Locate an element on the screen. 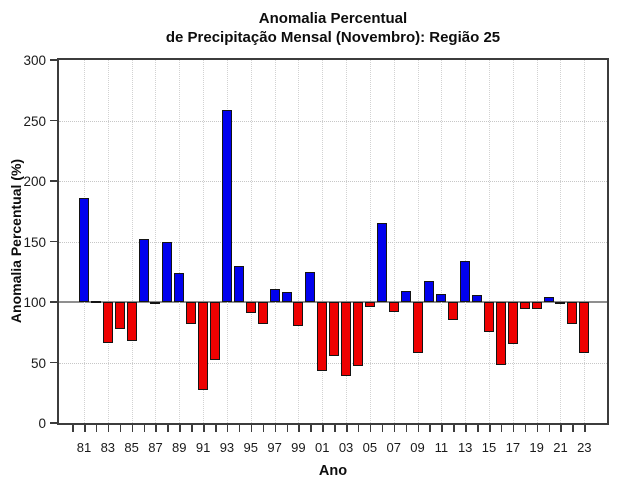  x-tick-label-1983: 83 is located at coordinates (108, 447).